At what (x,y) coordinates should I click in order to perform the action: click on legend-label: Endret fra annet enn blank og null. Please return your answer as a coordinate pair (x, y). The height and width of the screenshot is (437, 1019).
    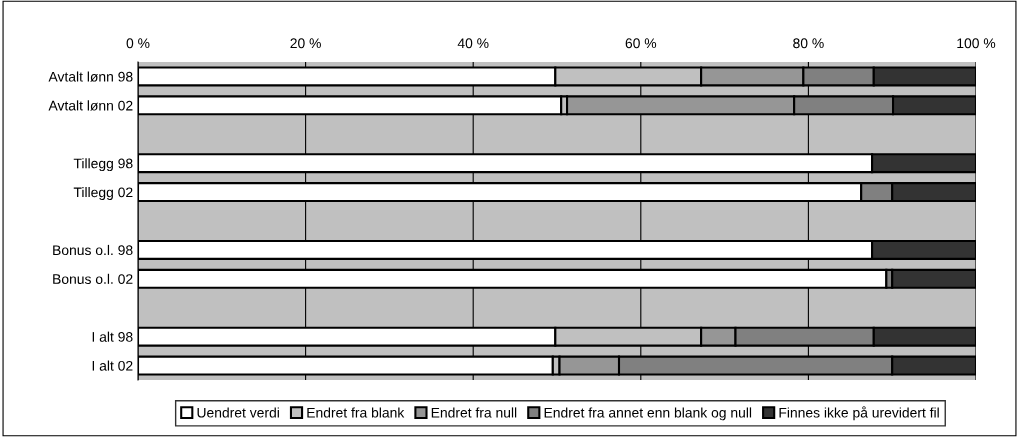
    Looking at the image, I should click on (648, 414).